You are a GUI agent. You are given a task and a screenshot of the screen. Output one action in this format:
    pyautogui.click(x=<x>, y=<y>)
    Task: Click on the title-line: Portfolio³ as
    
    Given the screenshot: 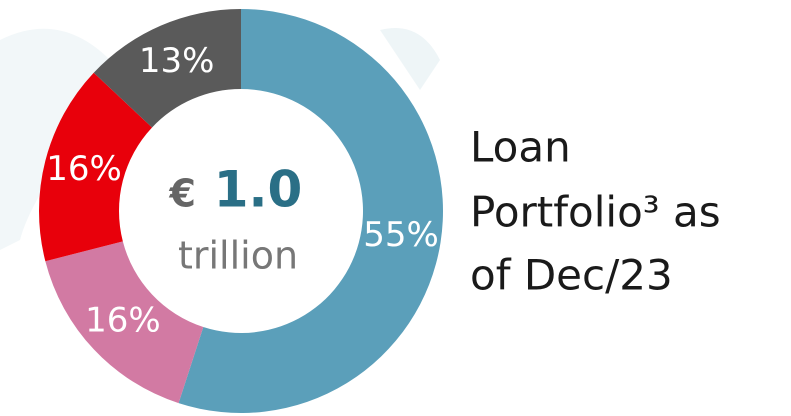 What is the action you would take?
    pyautogui.click(x=595, y=212)
    